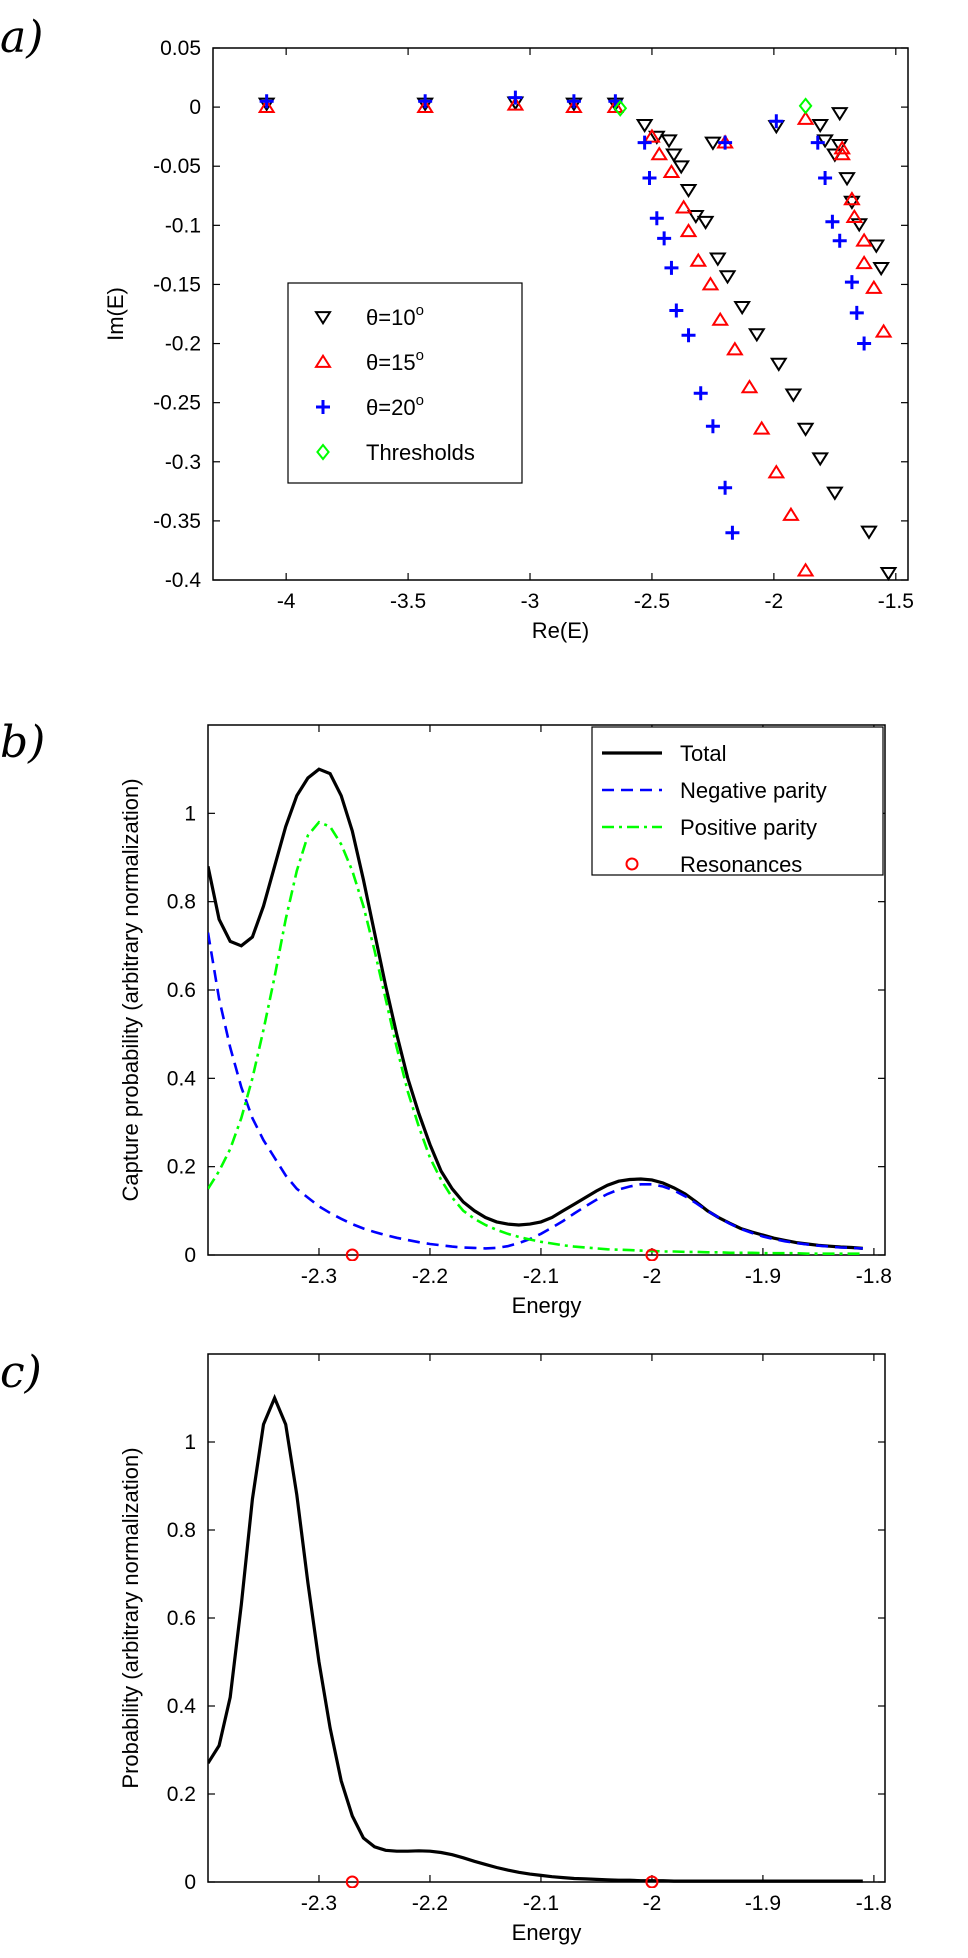 The height and width of the screenshot is (1958, 968). I want to click on x-axis-title: Energy, so click(547, 1932).